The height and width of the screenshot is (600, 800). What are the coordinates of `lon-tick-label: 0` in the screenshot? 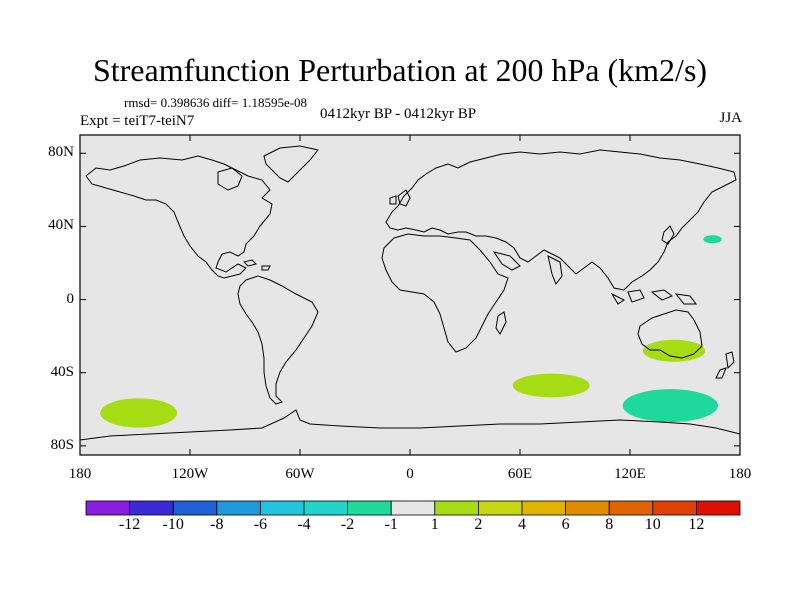 It's located at (410, 474).